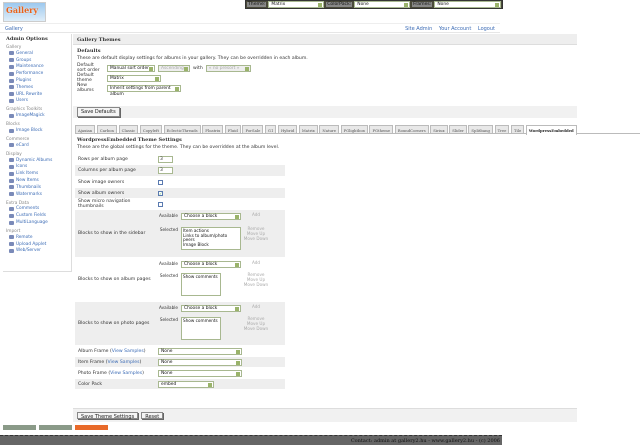 The height and width of the screenshot is (446, 640). Describe the element at coordinates (37, 237) in the screenshot. I see `sidebar-item-remote: Remote` at that location.